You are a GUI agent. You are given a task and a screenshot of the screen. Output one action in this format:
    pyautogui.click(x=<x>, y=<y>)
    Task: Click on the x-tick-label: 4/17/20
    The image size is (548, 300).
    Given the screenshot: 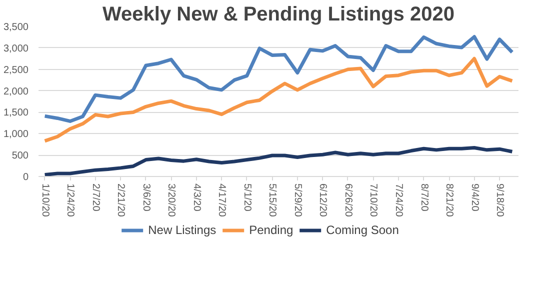 What is the action you would take?
    pyautogui.click(x=222, y=201)
    